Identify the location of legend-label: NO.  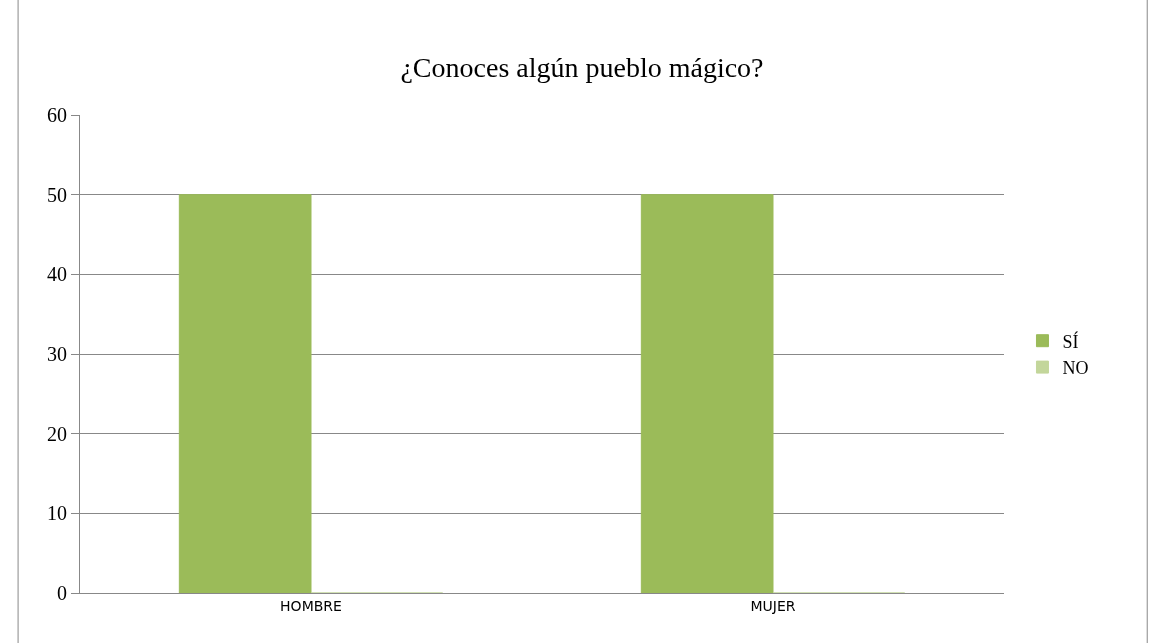
(1075, 368).